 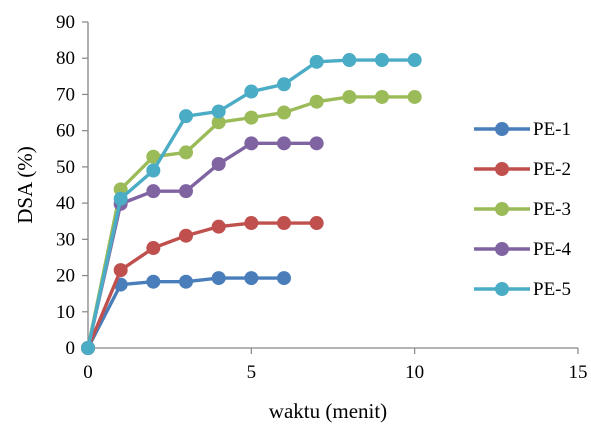 I want to click on x-tick-label: 10, so click(x=414, y=372).